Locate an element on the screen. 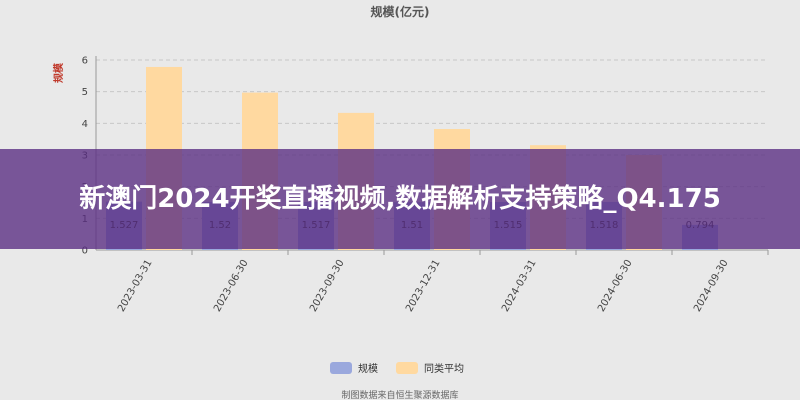 The height and width of the screenshot is (400, 800). legend-label: 同类平均 is located at coordinates (444, 368).